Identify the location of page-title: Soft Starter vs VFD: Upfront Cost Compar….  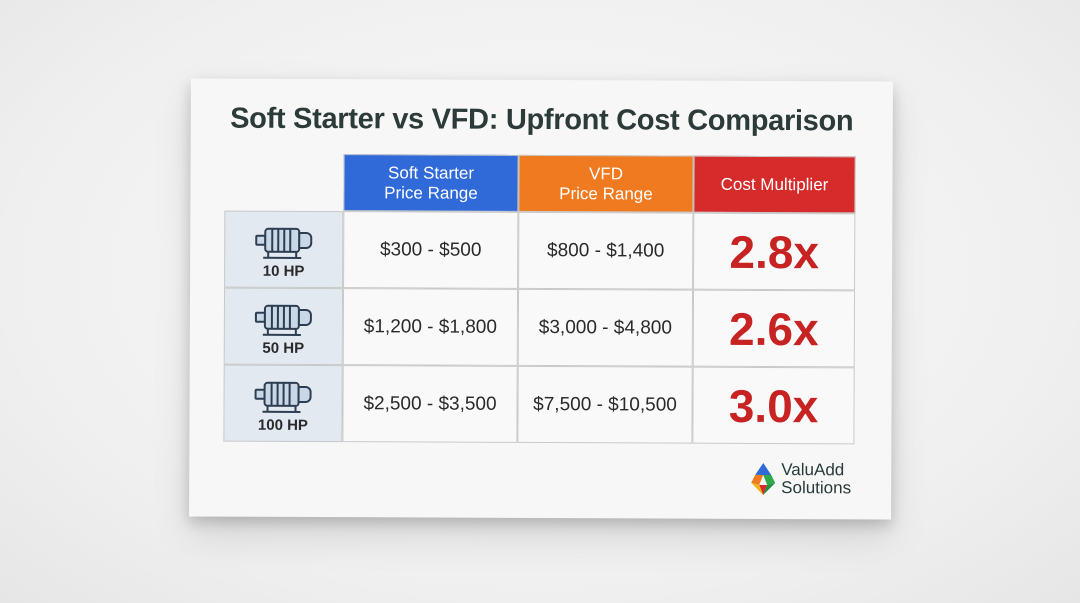
(542, 120).